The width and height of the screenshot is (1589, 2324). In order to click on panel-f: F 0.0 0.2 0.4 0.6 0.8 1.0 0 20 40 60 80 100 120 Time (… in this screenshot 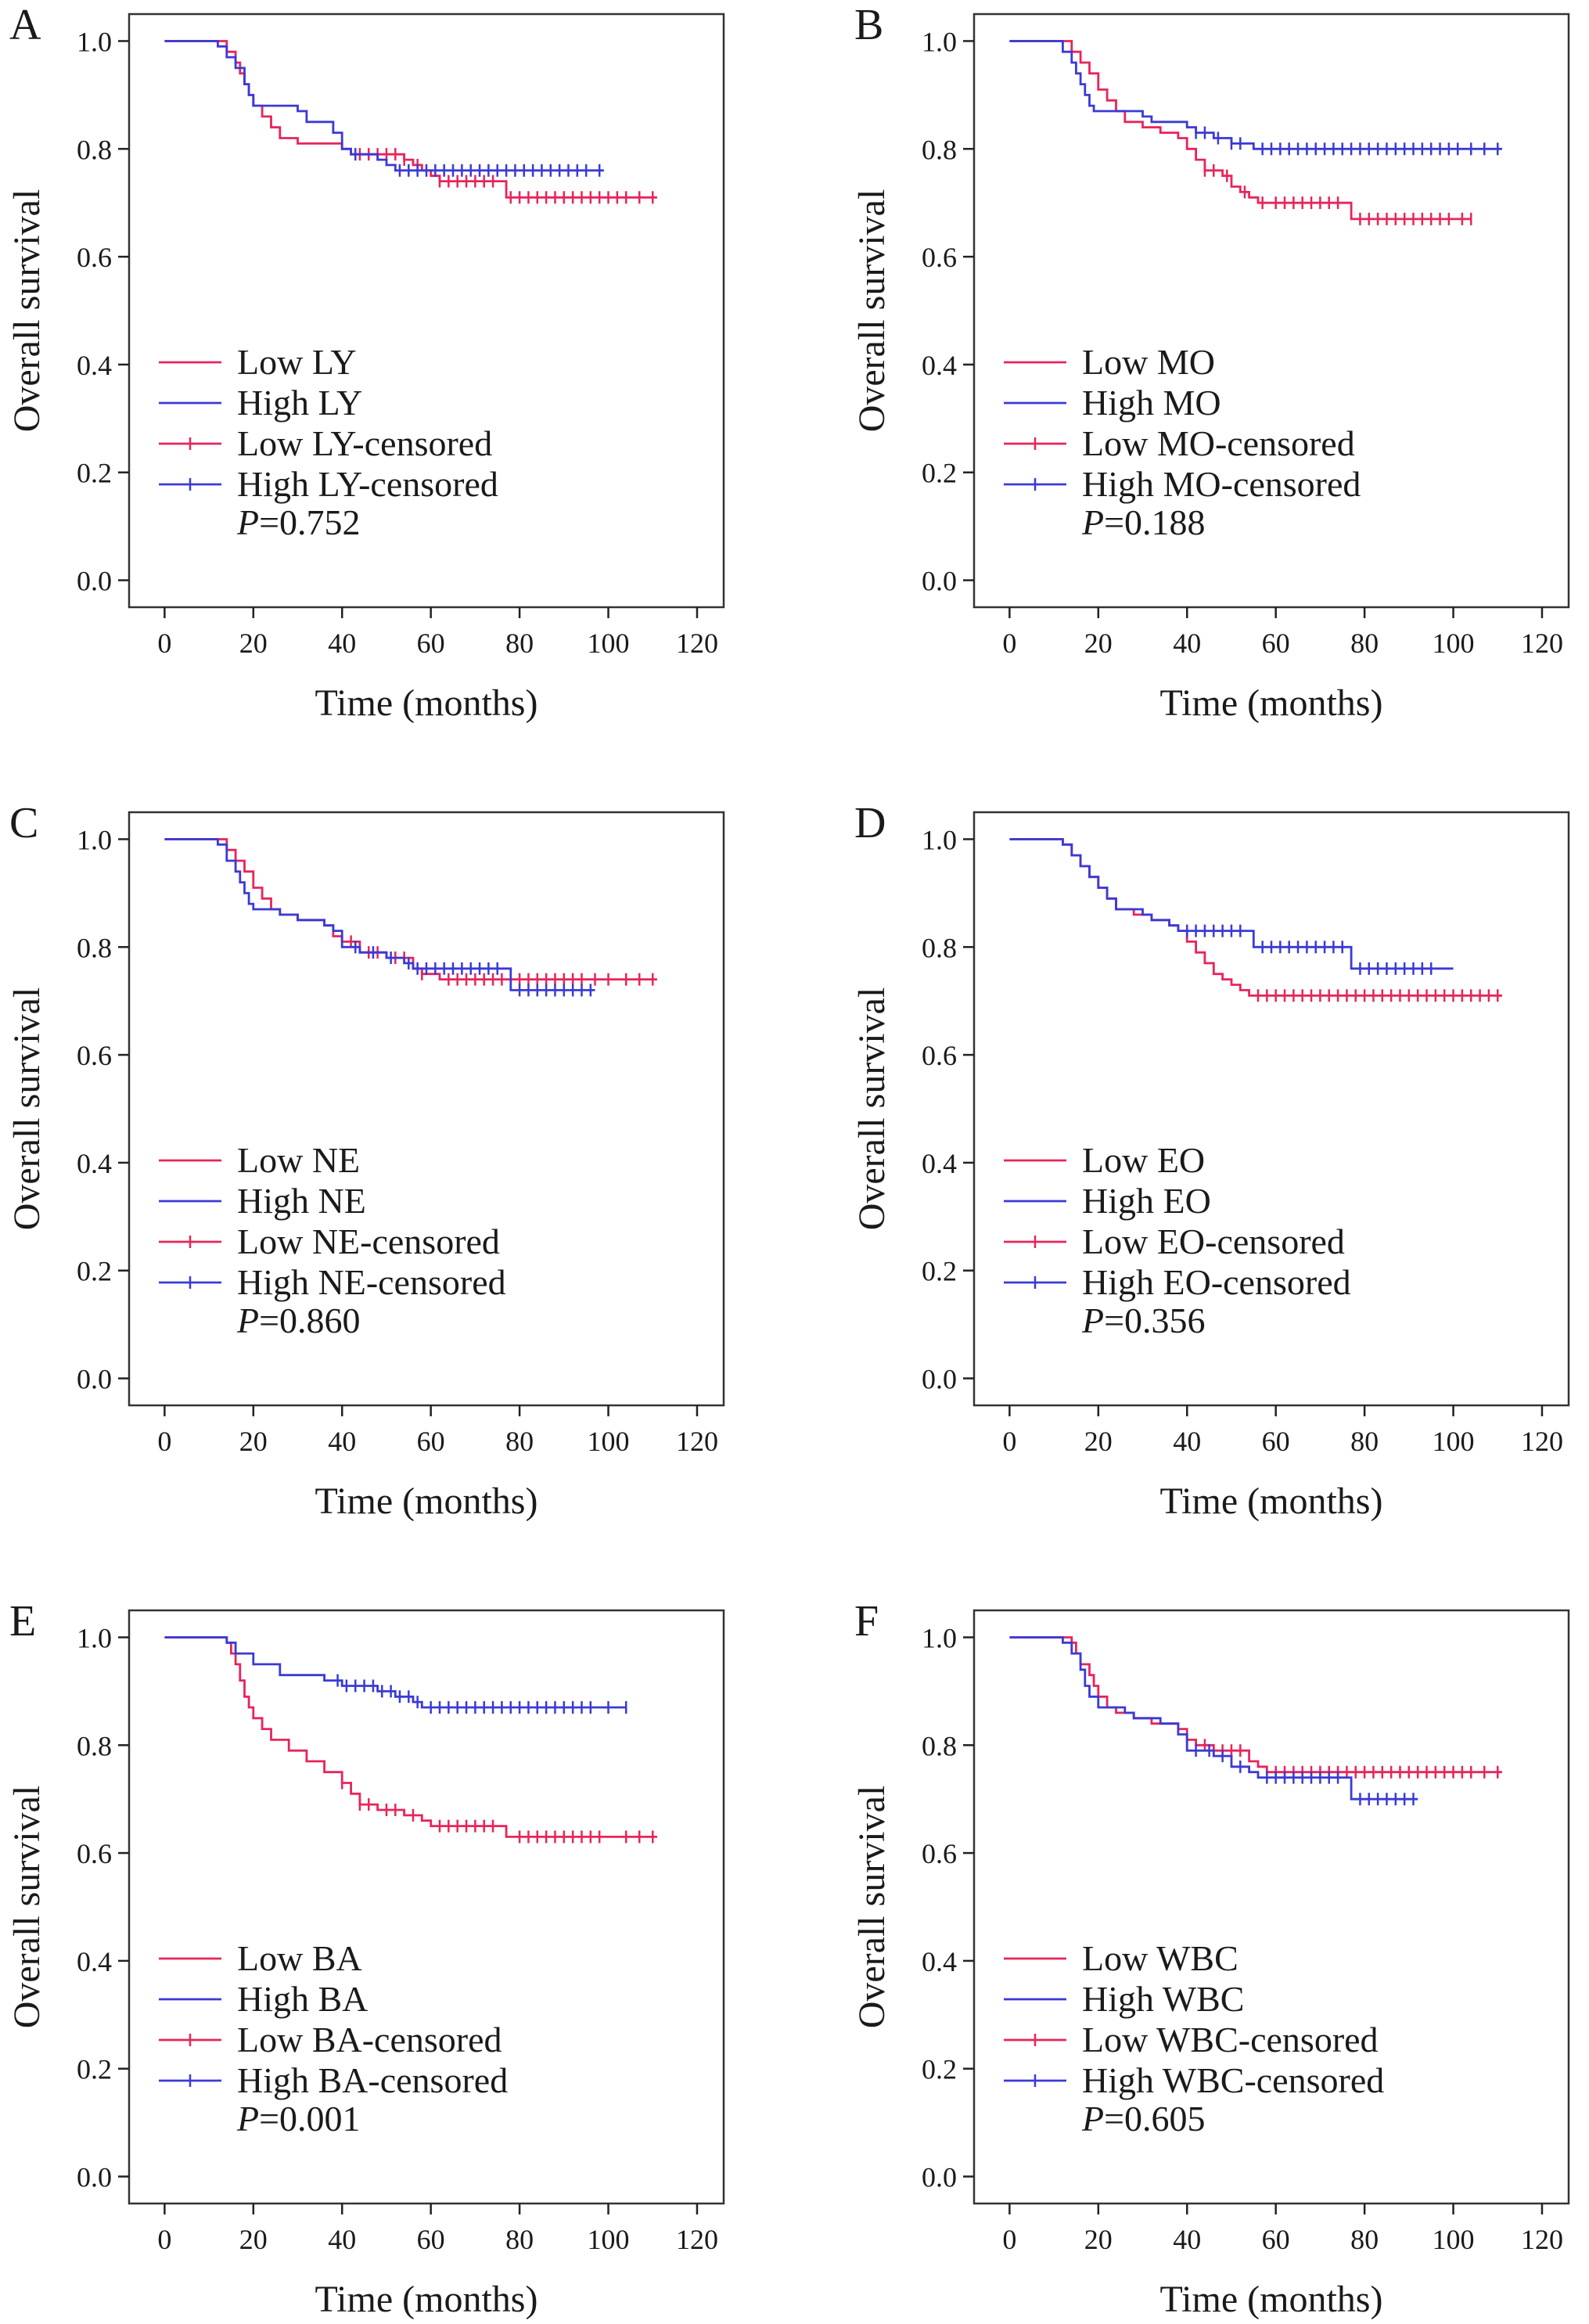, I will do `click(1210, 1958)`.